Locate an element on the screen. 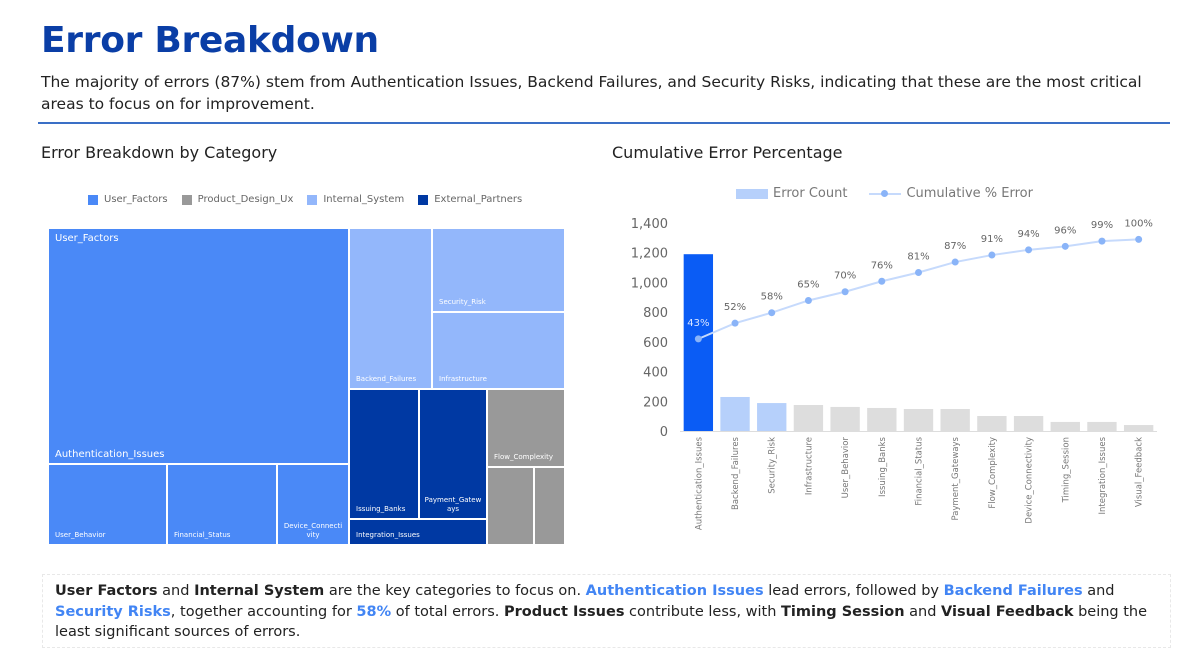 Image resolution: width=1193 pixels, height=665 pixels. legend-item-external-partners: External_Partners is located at coordinates (470, 199).